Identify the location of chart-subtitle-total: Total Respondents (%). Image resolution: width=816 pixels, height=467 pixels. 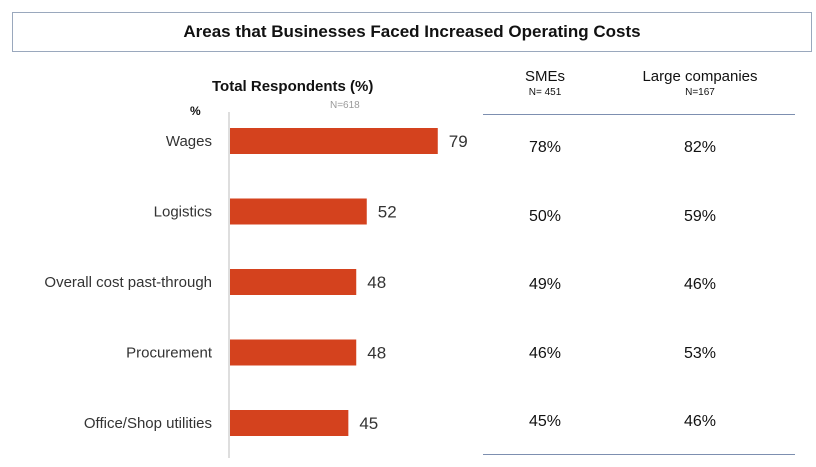
(293, 86).